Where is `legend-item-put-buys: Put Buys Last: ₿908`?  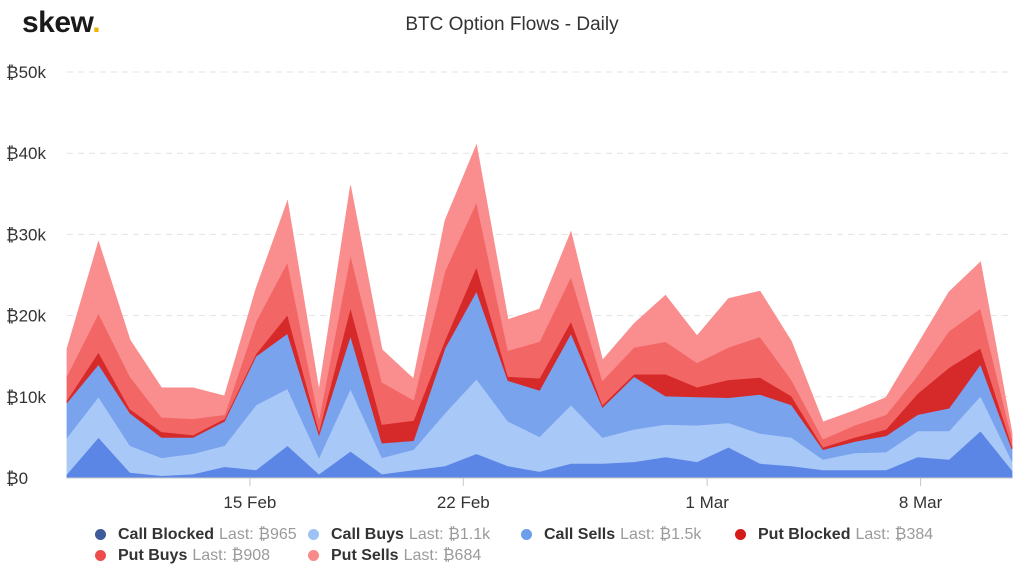
legend-item-put-buys: Put Buys Last: ₿908 is located at coordinates (201, 555).